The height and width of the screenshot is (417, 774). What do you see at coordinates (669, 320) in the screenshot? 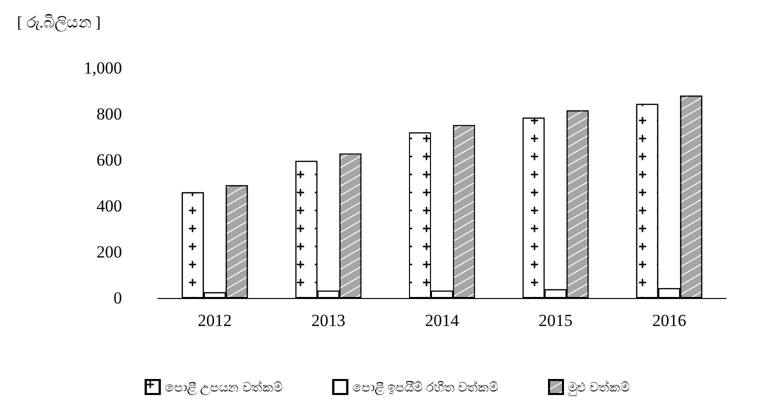
I see `x-tick-label: 2016` at bounding box center [669, 320].